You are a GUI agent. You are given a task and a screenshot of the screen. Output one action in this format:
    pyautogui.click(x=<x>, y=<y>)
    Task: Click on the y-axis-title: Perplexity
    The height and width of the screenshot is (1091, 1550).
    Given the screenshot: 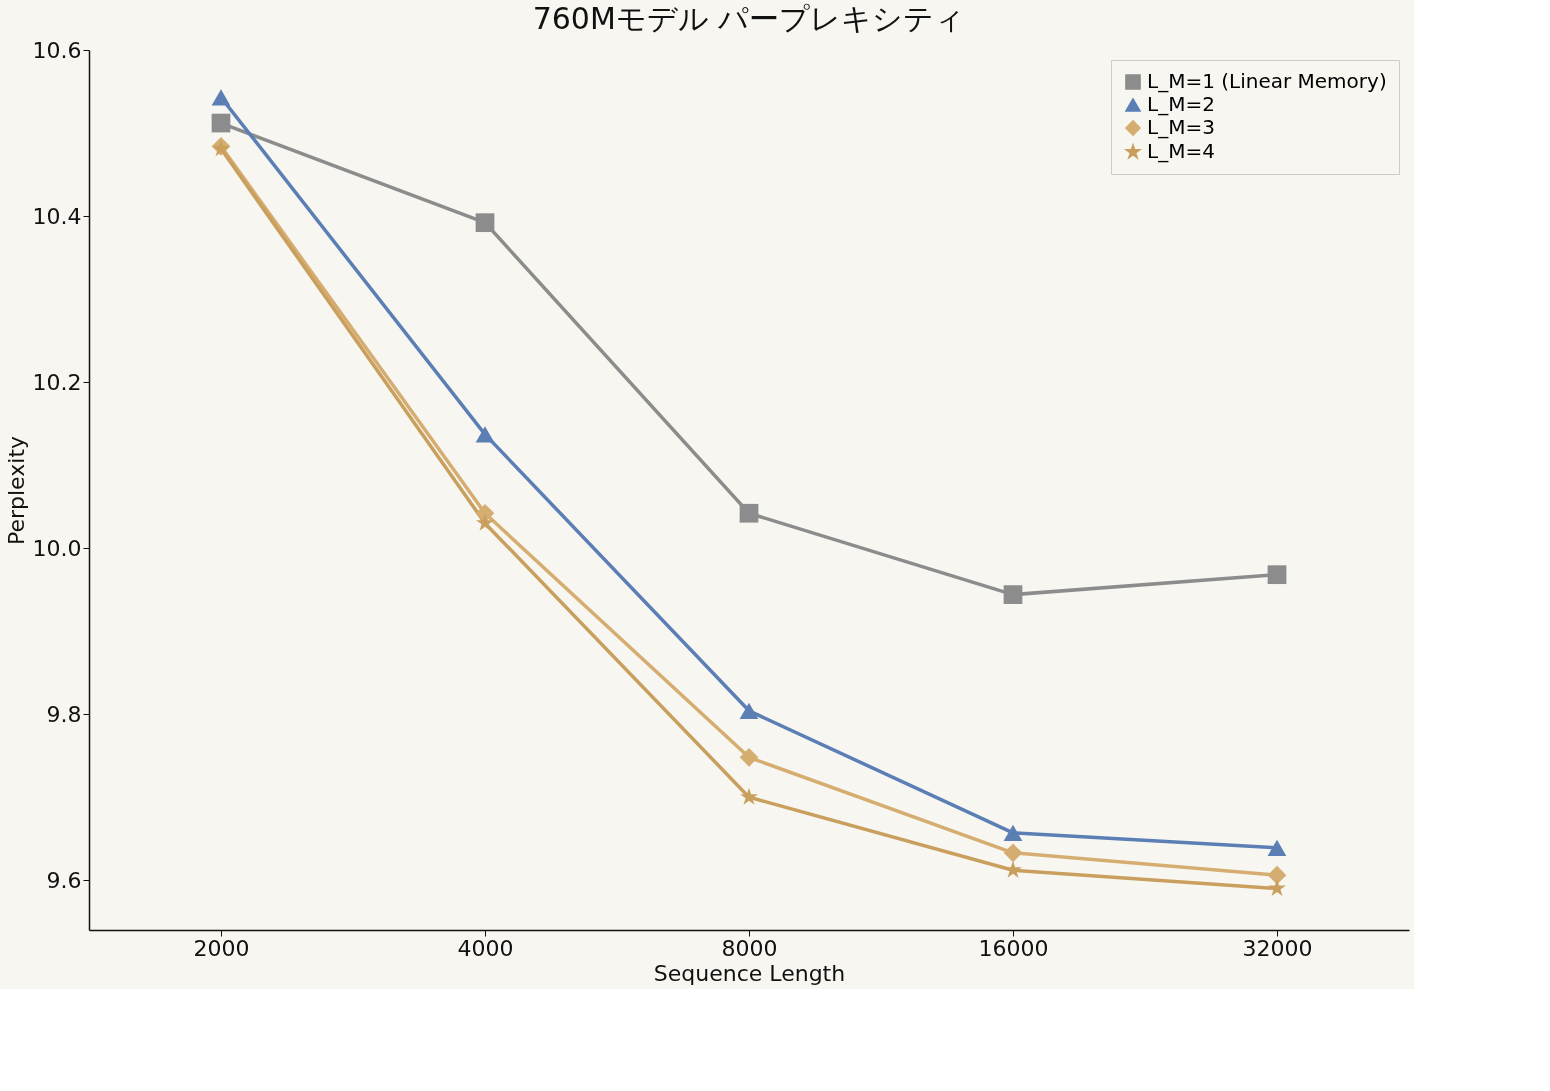 What is the action you would take?
    pyautogui.click(x=16, y=490)
    